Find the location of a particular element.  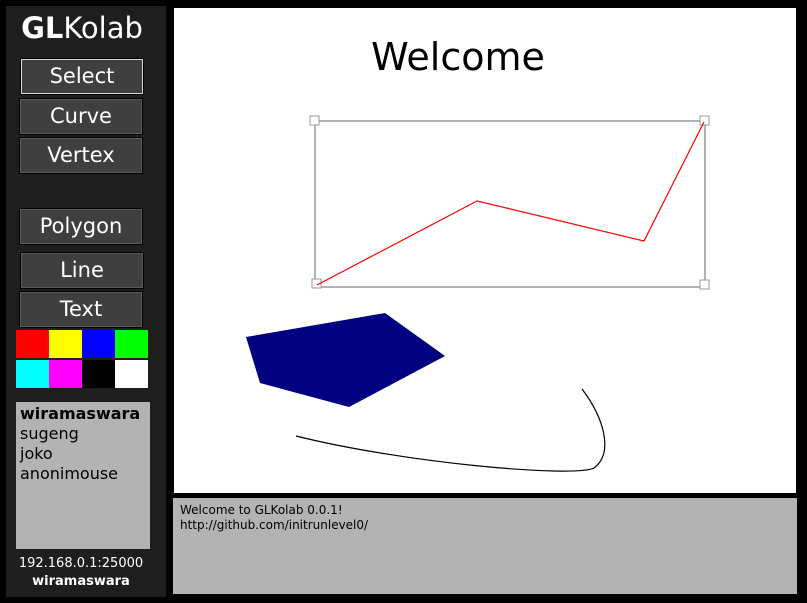

color-swatch-cyan is located at coordinates (32, 374).